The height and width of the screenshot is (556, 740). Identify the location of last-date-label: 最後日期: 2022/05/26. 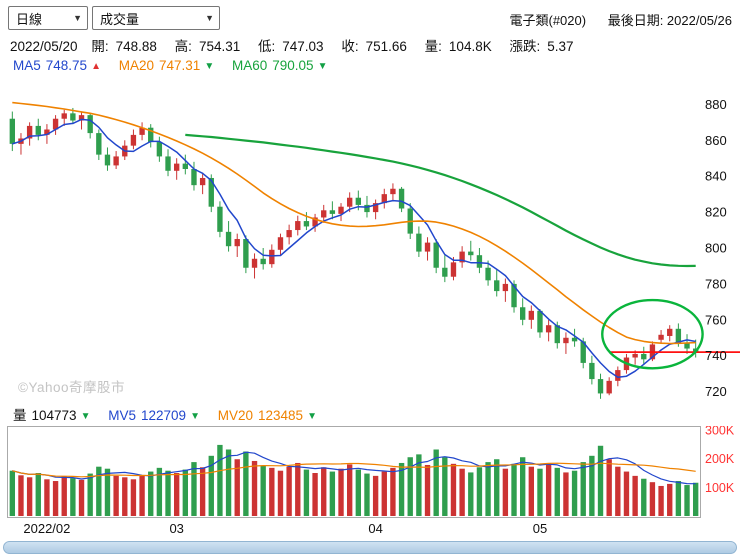
(669, 20).